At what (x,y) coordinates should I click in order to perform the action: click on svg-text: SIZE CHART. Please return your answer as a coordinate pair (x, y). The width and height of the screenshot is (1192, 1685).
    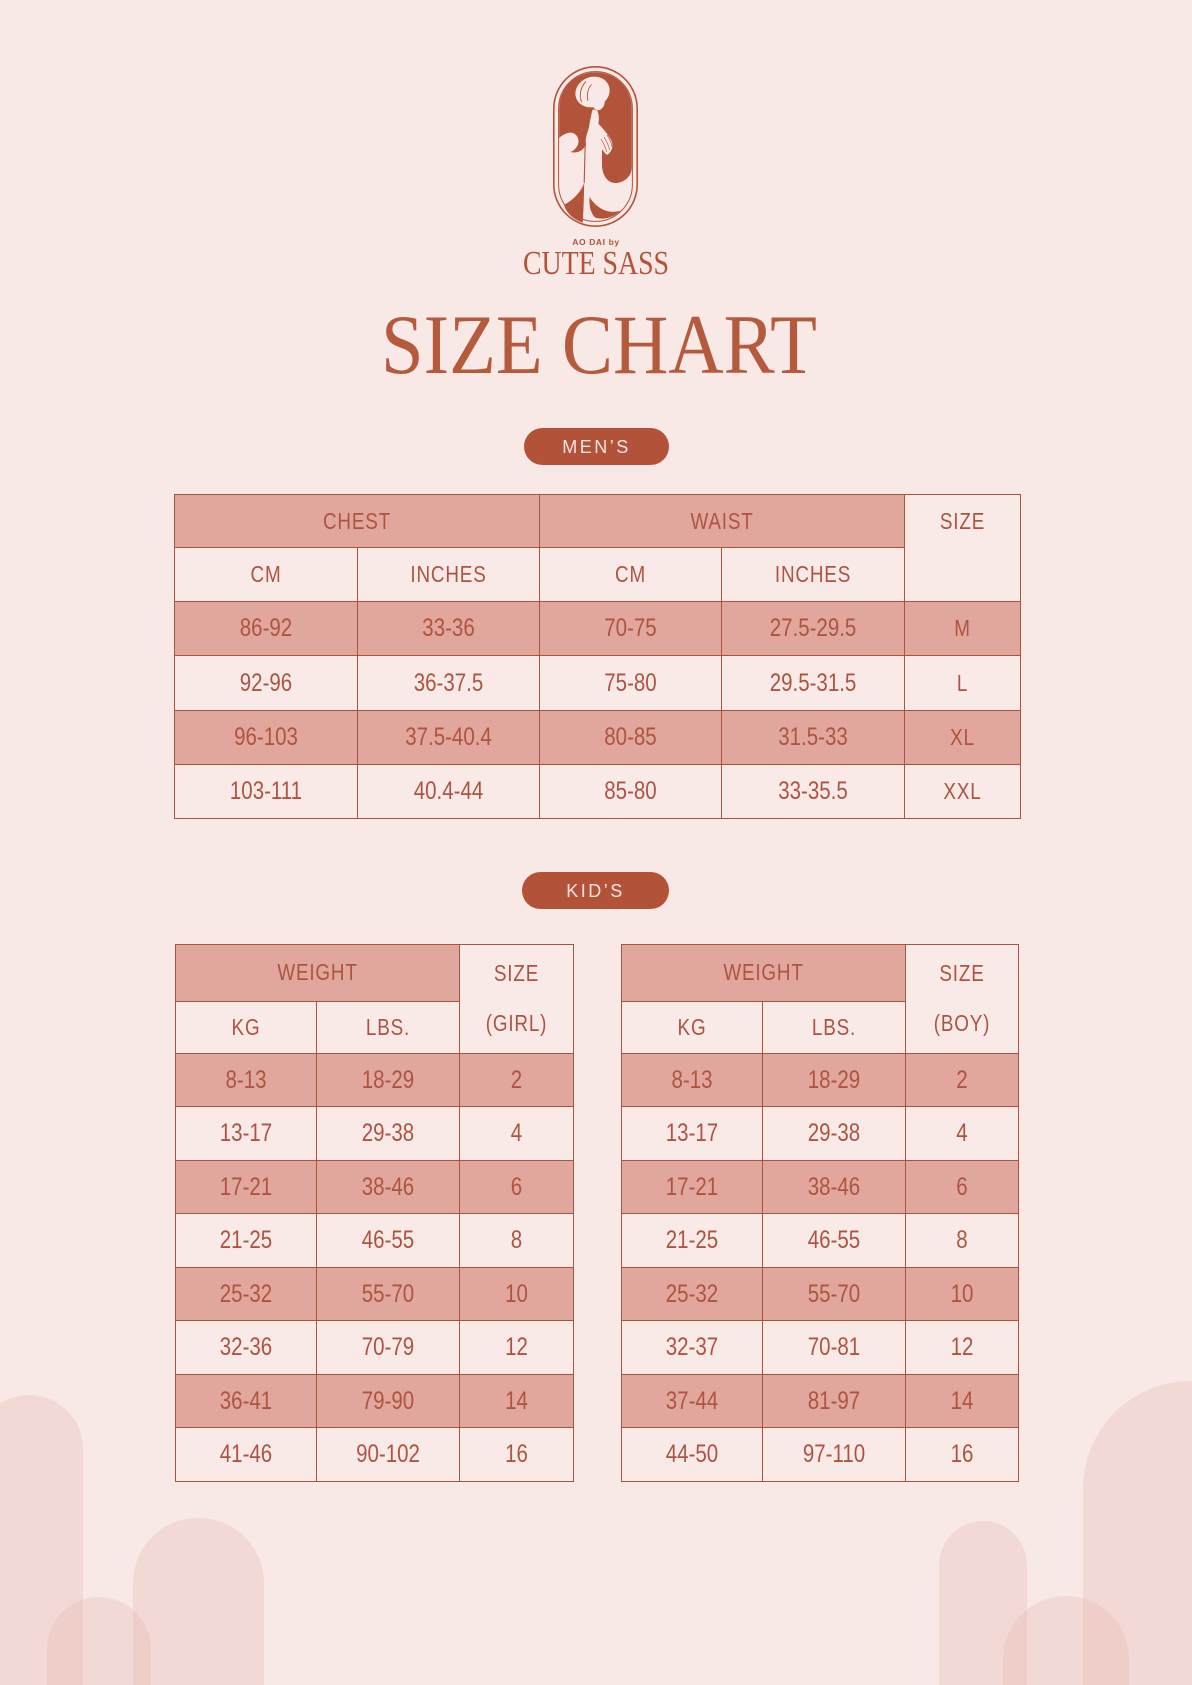
    Looking at the image, I should click on (599, 340).